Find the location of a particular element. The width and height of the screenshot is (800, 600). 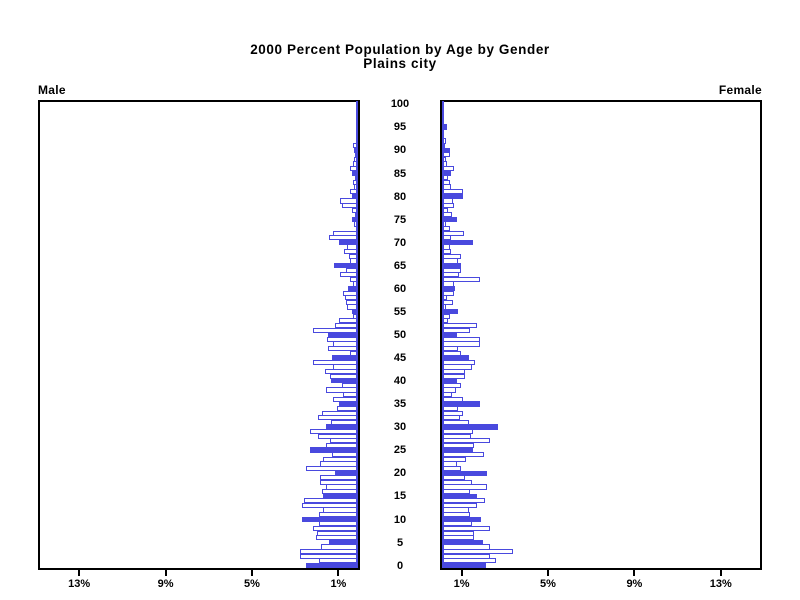

chart-subtitle: Plains city is located at coordinates (400, 63).